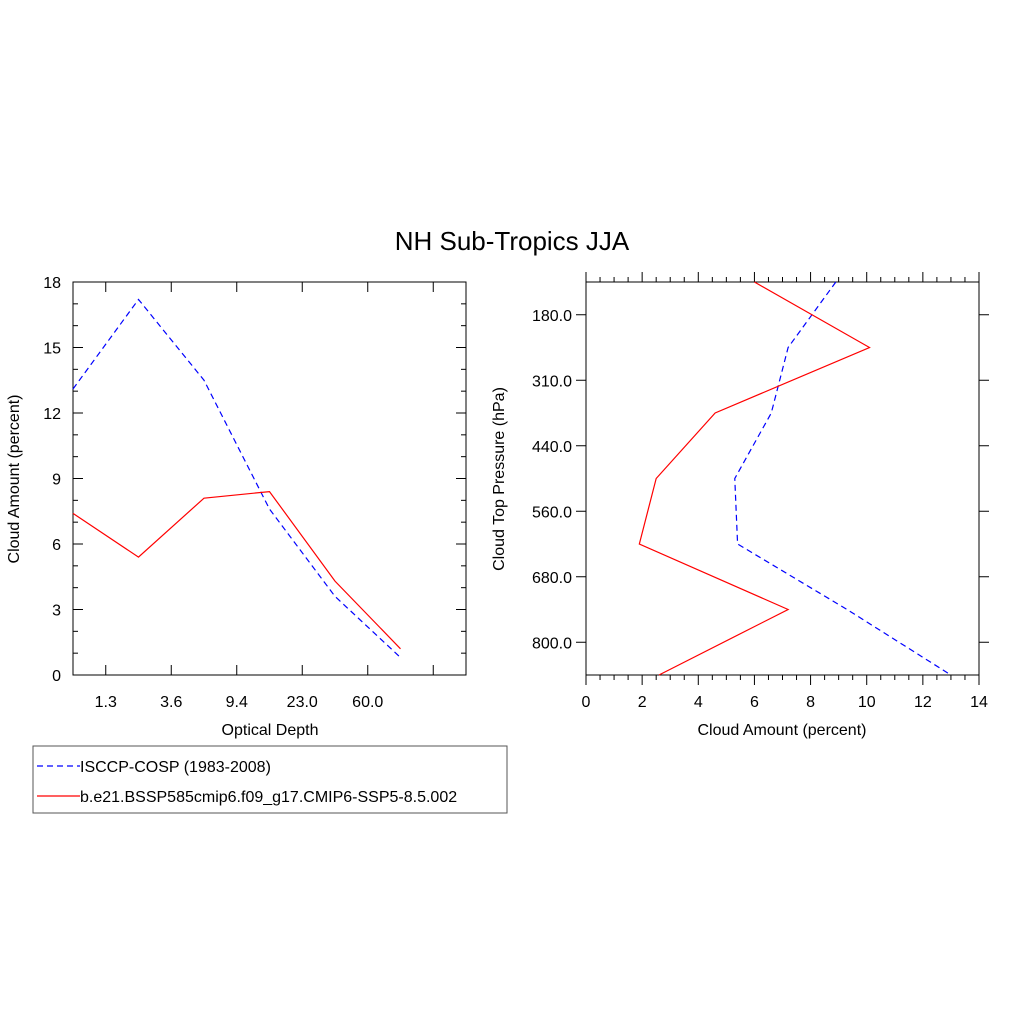 The height and width of the screenshot is (1029, 1024). I want to click on left-series-isccp-line, so click(236, 478).